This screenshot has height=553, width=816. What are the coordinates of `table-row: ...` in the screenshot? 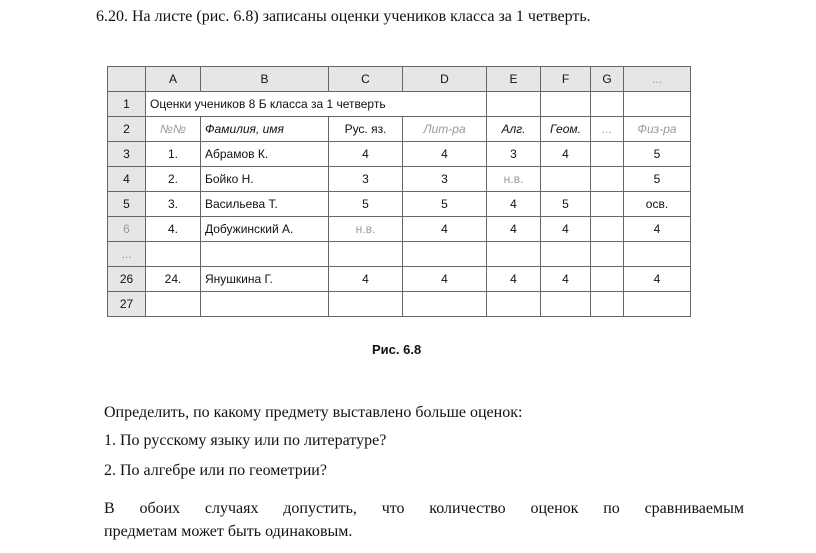 It's located at (399, 254).